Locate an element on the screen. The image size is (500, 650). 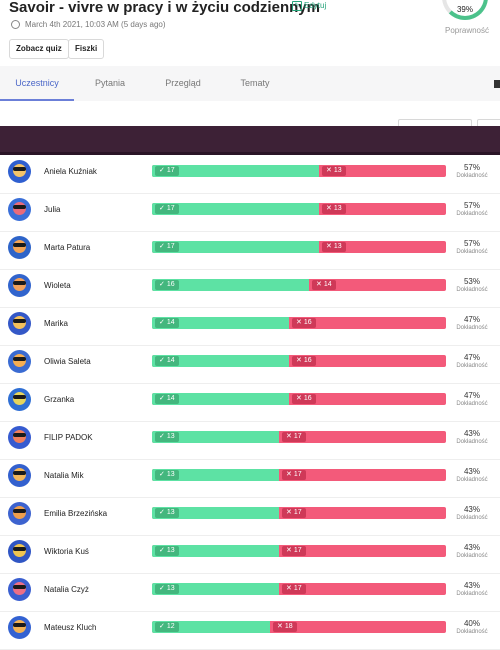
banner is located at coordinates (250, 140).